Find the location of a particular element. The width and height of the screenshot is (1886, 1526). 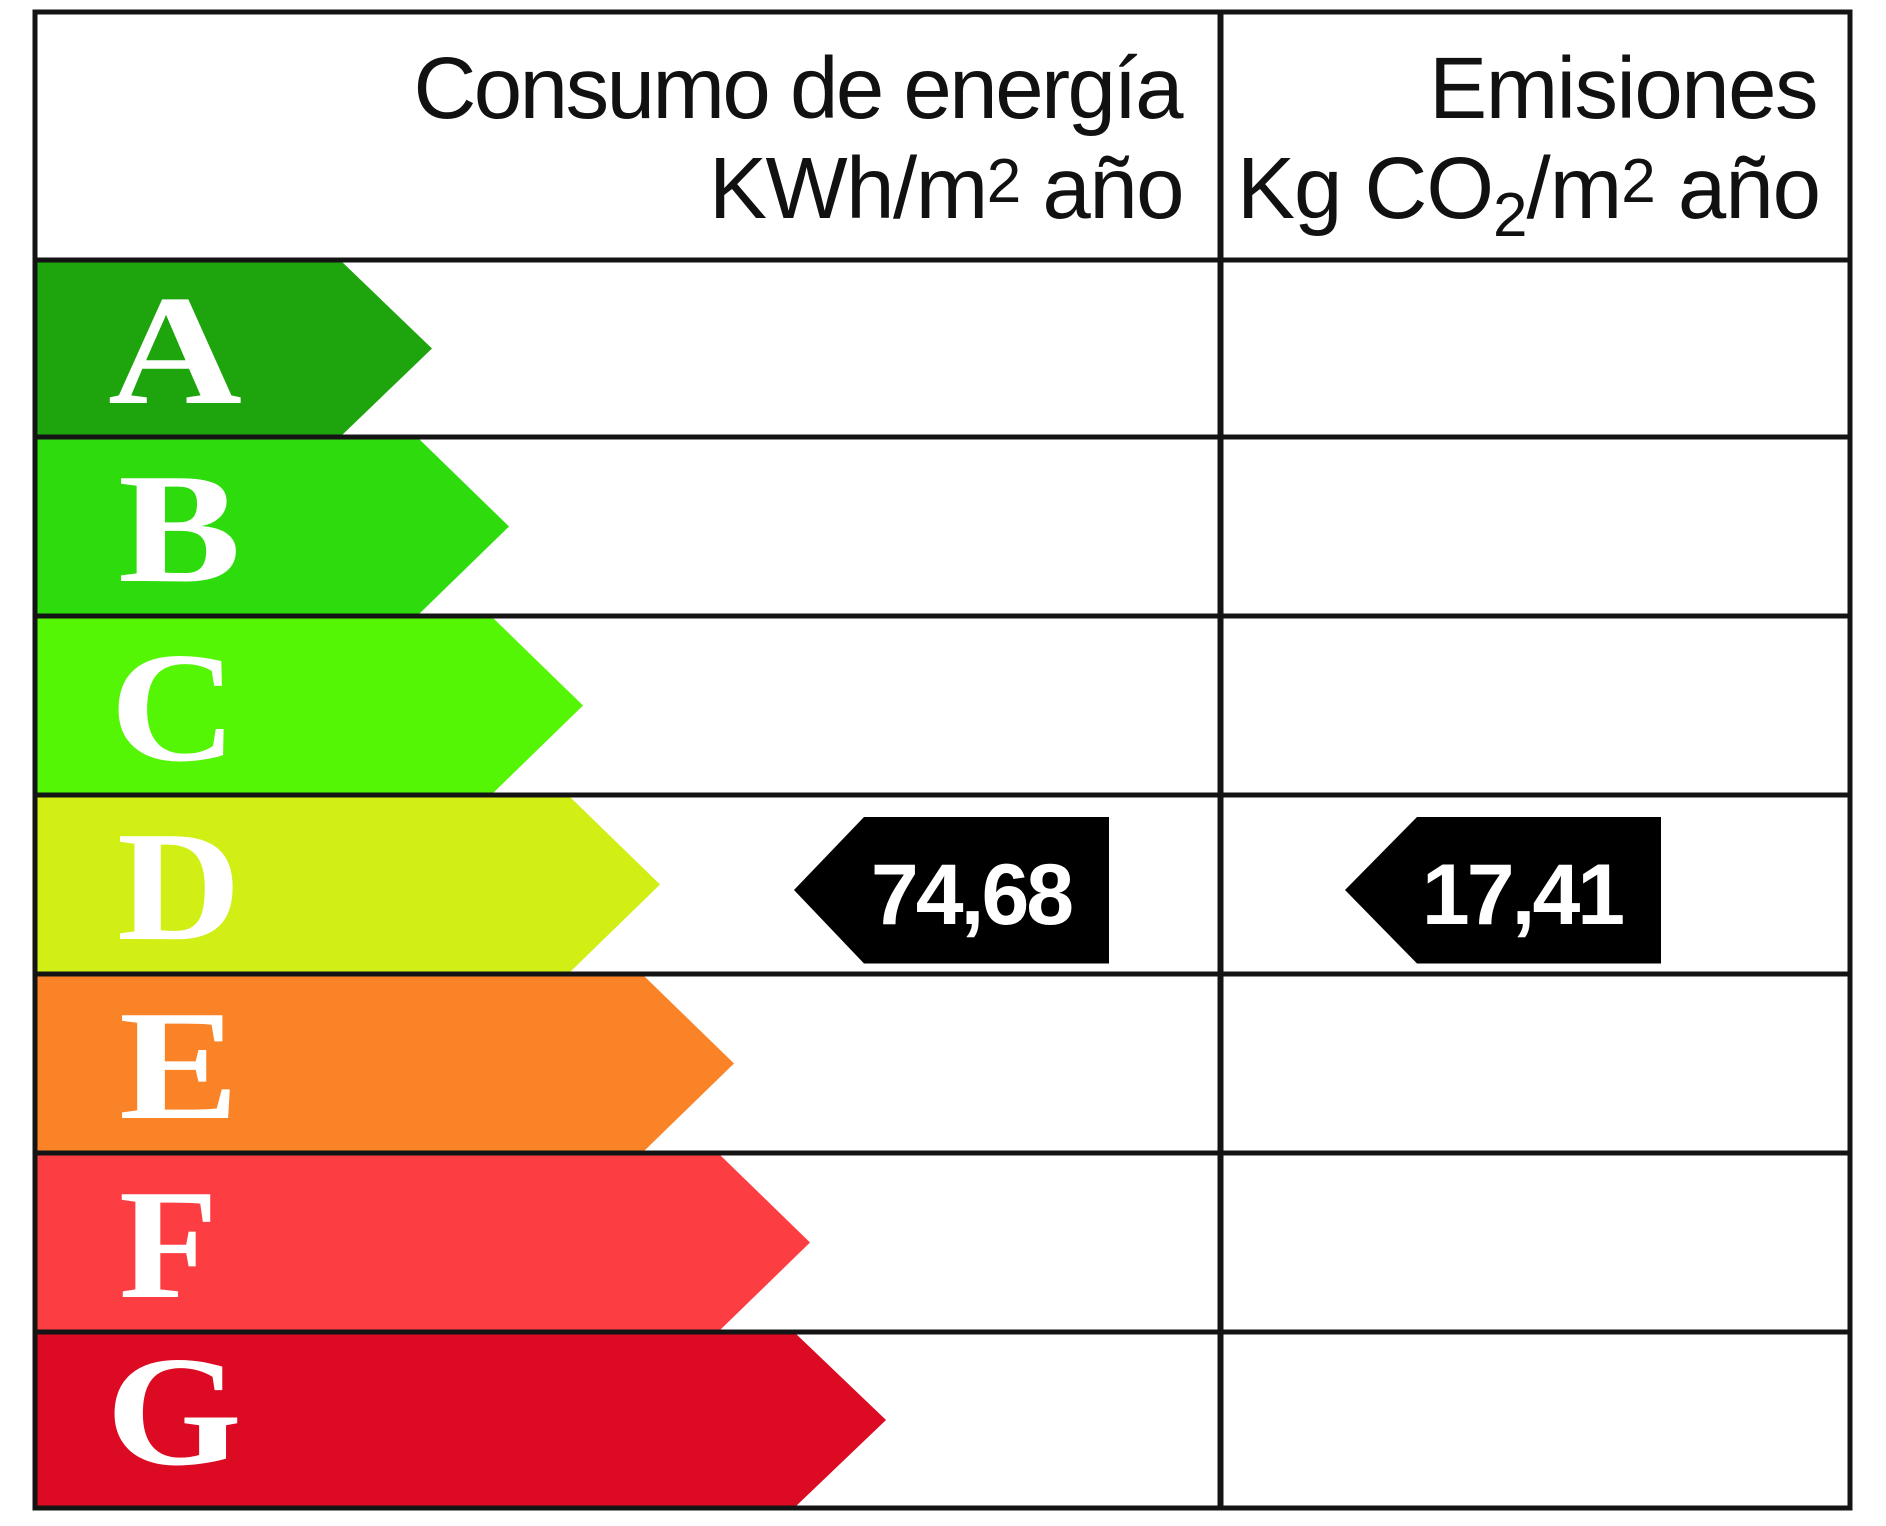

svg-text: Consumo de energía is located at coordinates (798, 88).